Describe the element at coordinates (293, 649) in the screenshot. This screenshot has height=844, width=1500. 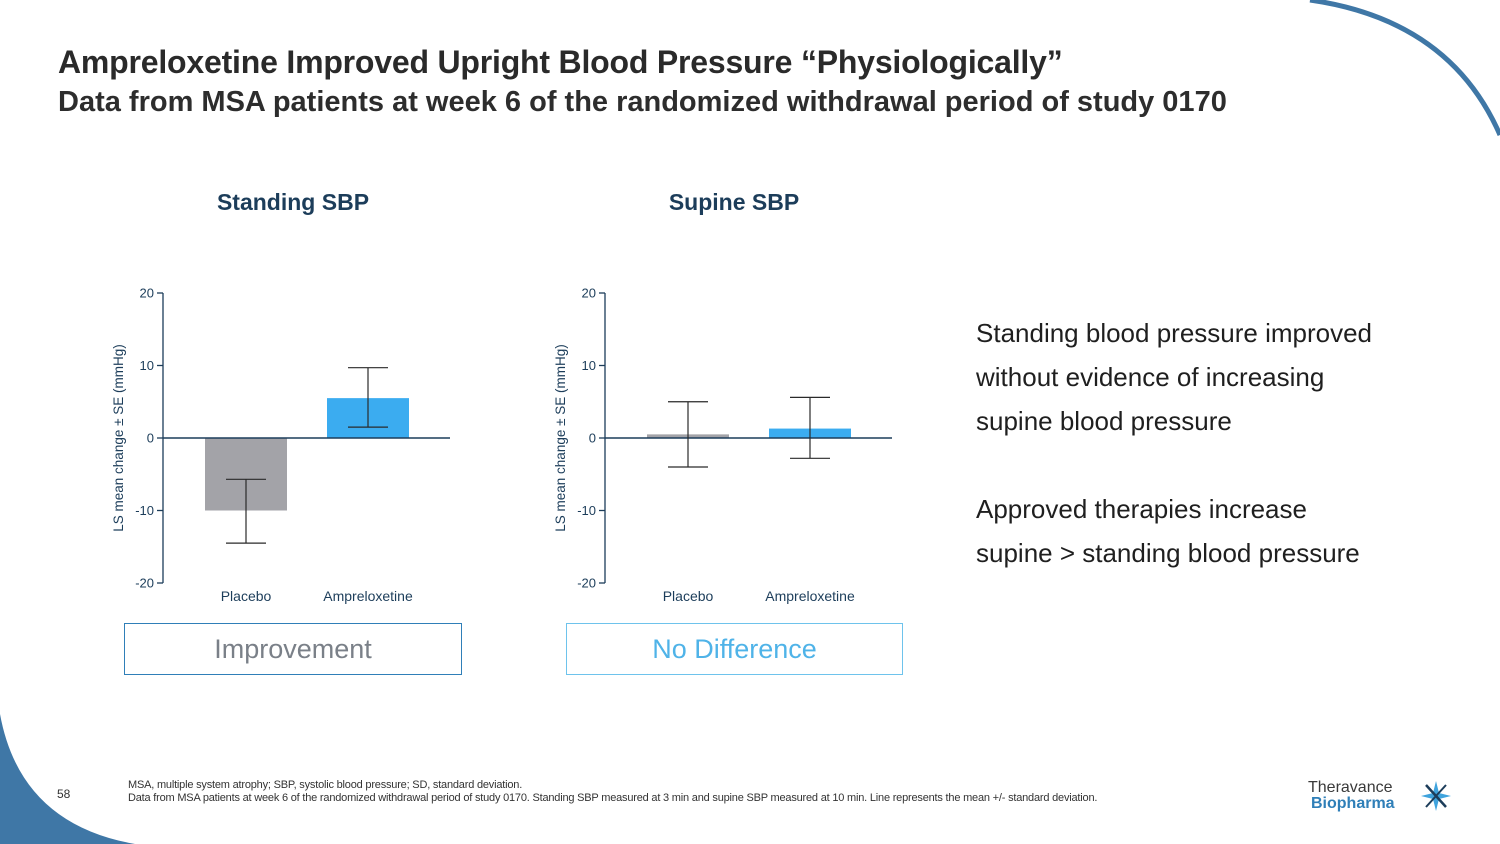
I see `improvement-verdict-box: Improvement` at that location.